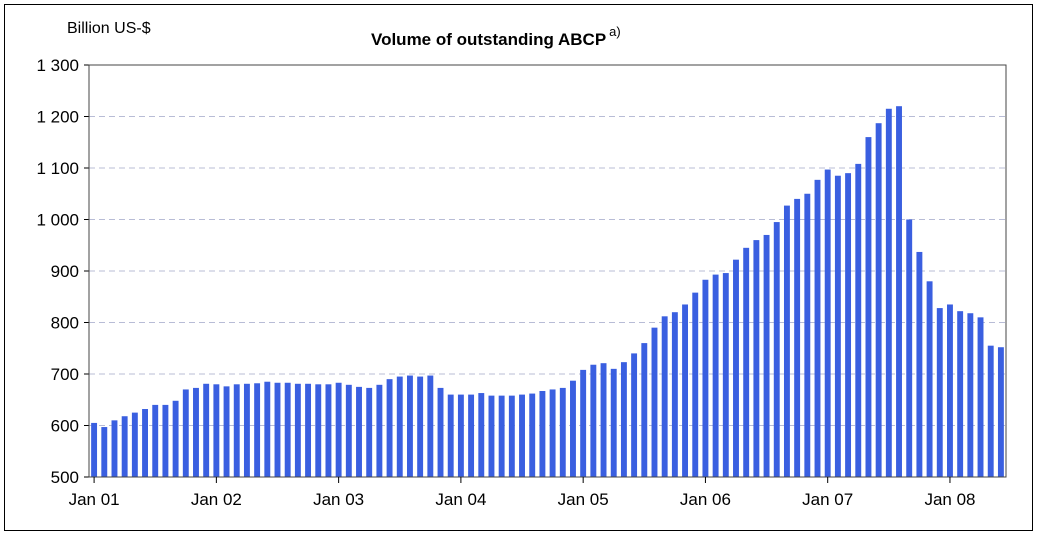 The width and height of the screenshot is (1039, 536). I want to click on x-tick-label: Jan 07, so click(827, 499).